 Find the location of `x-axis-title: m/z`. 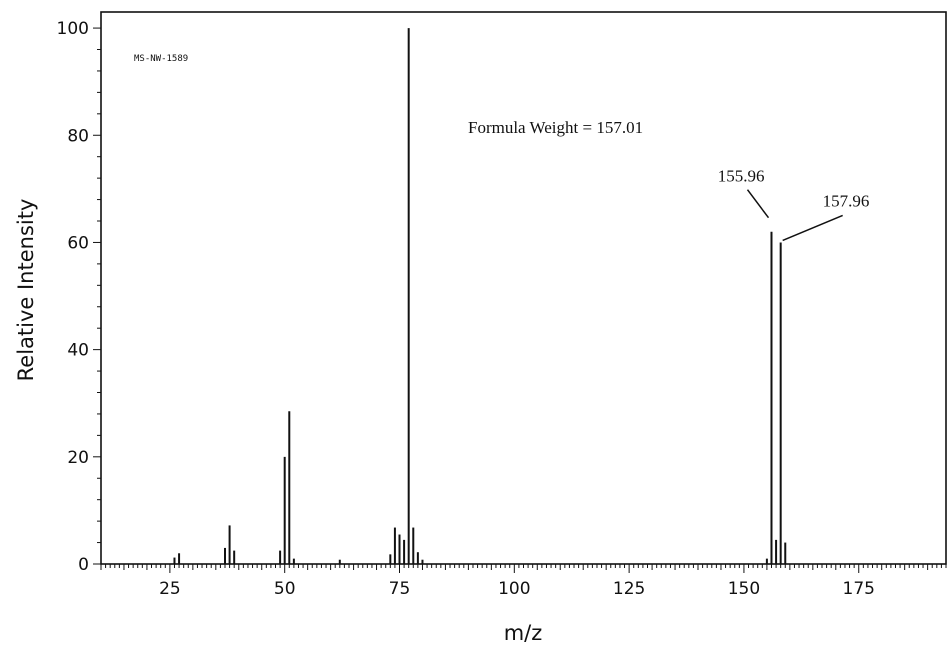

x-axis-title: m/z is located at coordinates (523, 633).